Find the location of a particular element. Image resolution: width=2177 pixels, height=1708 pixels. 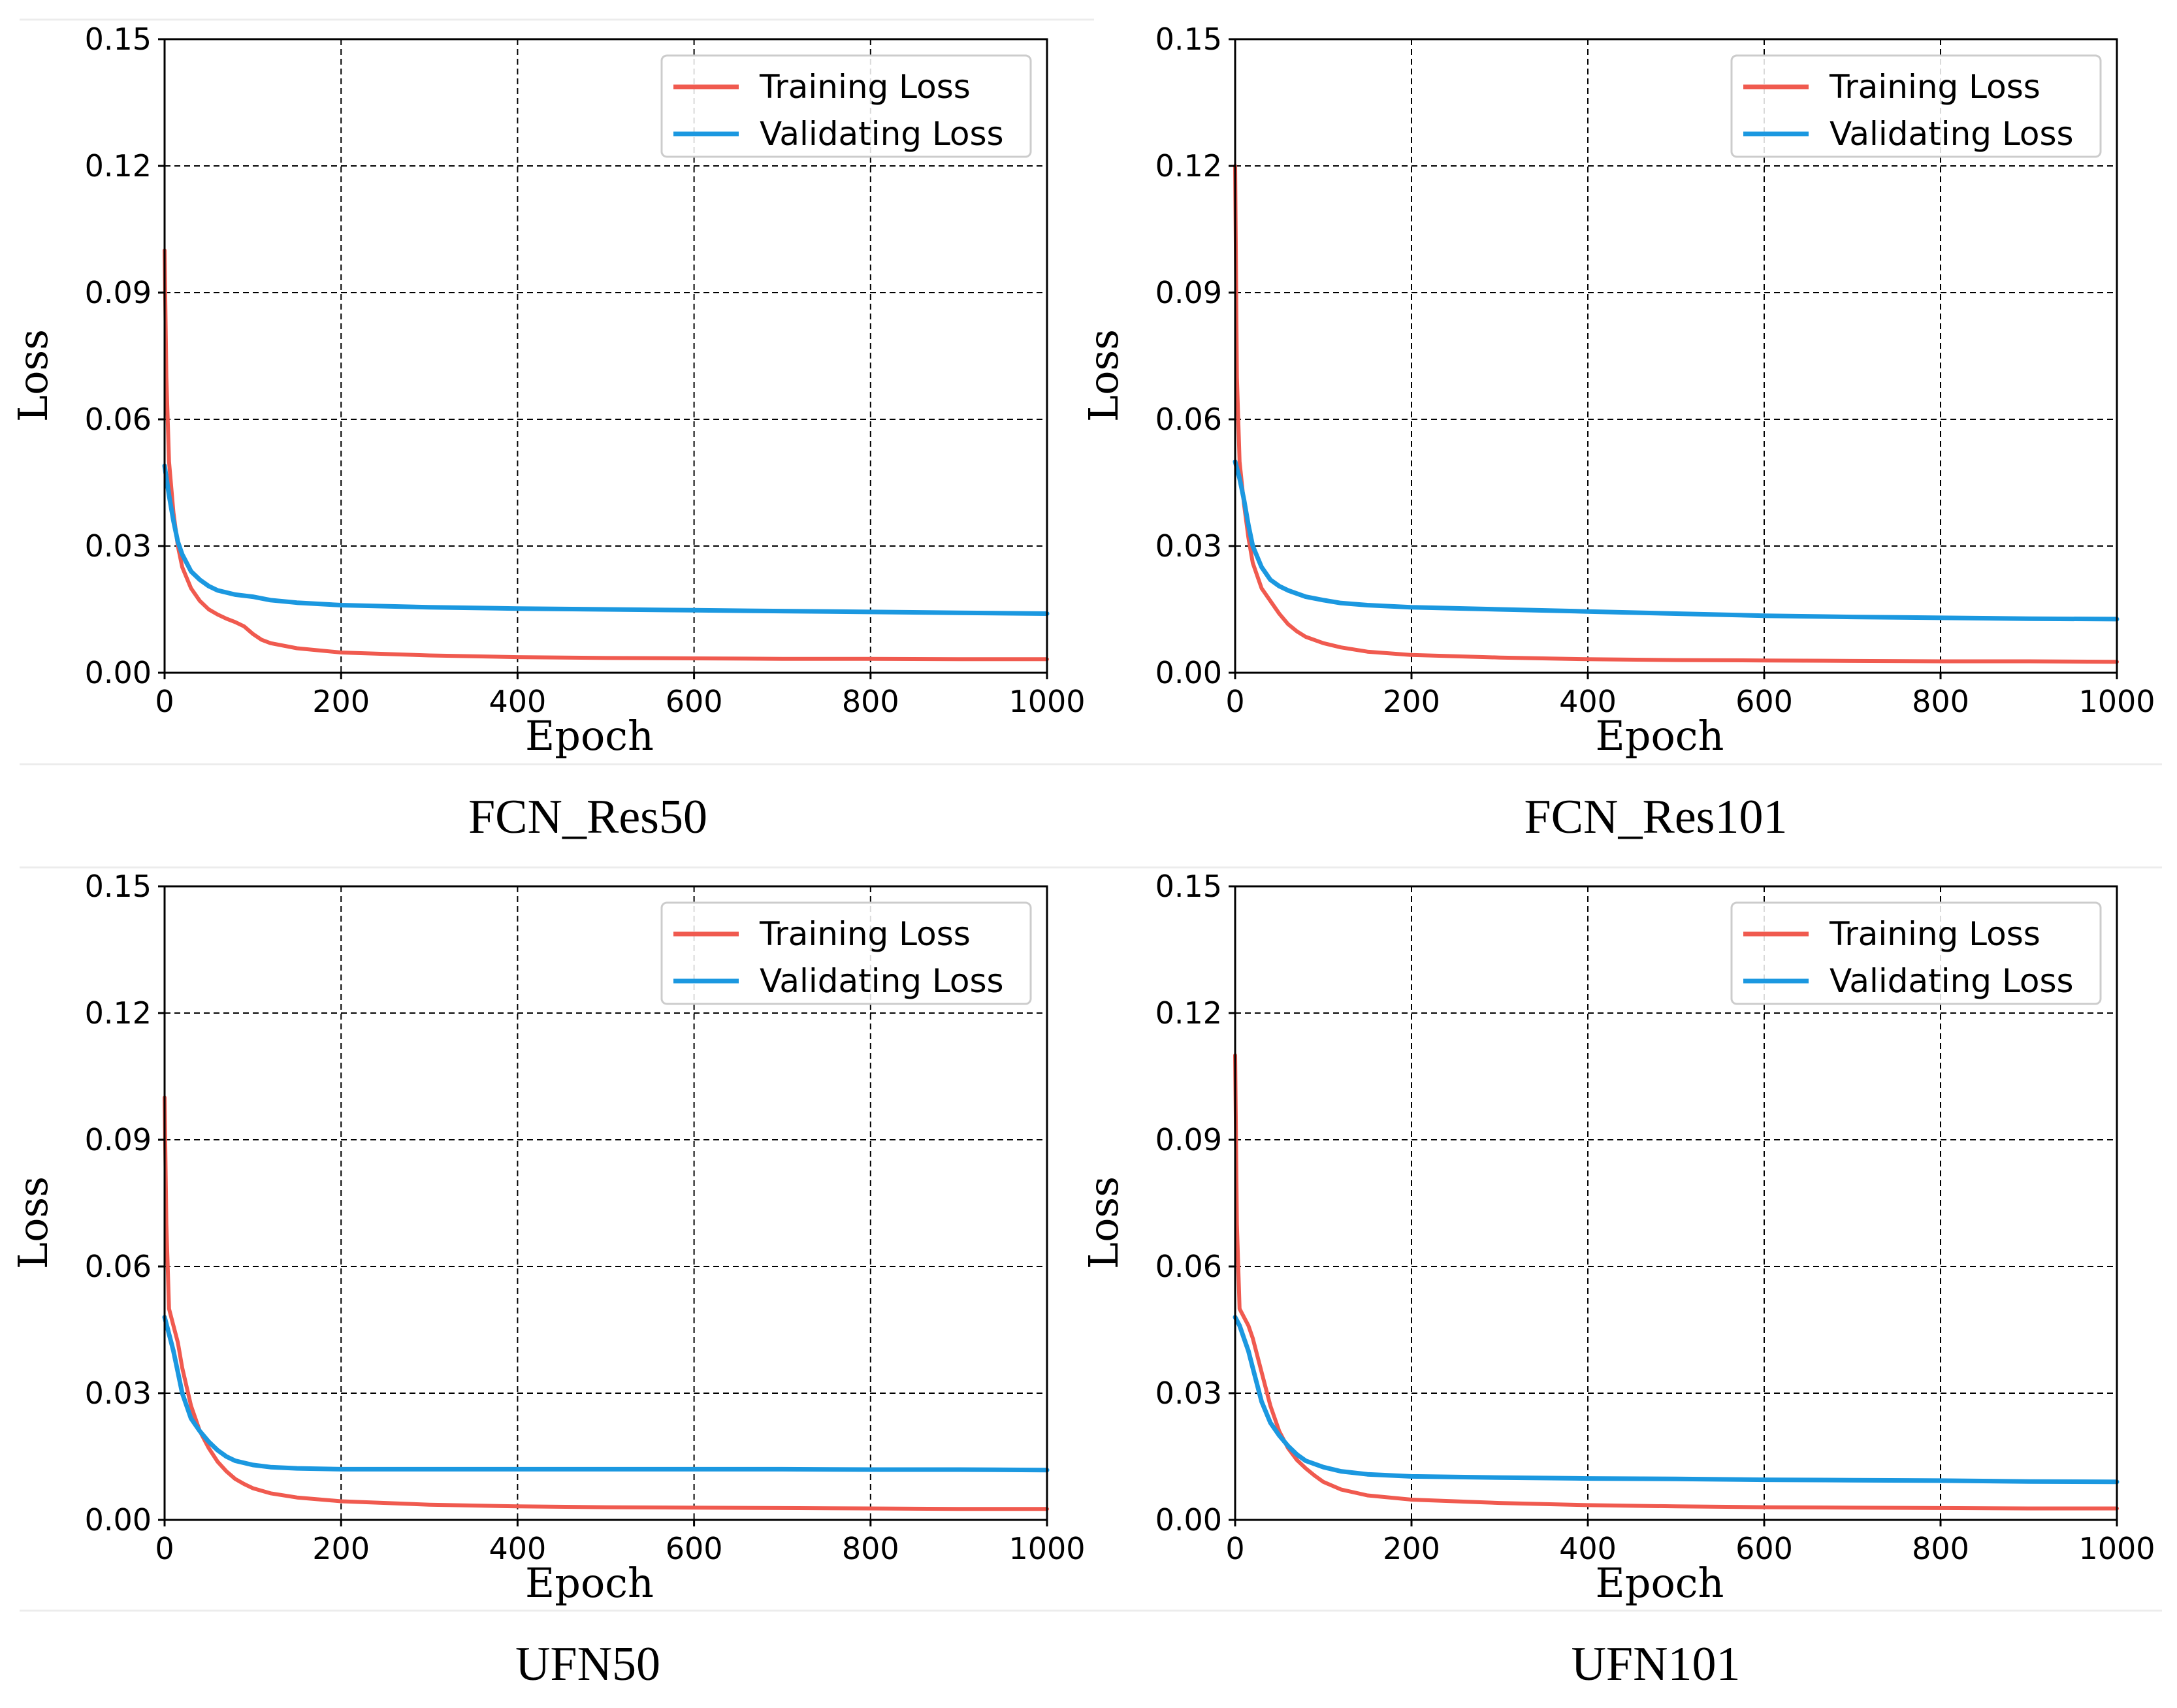

panel-caption: FCN_Res101 is located at coordinates (1656, 817).